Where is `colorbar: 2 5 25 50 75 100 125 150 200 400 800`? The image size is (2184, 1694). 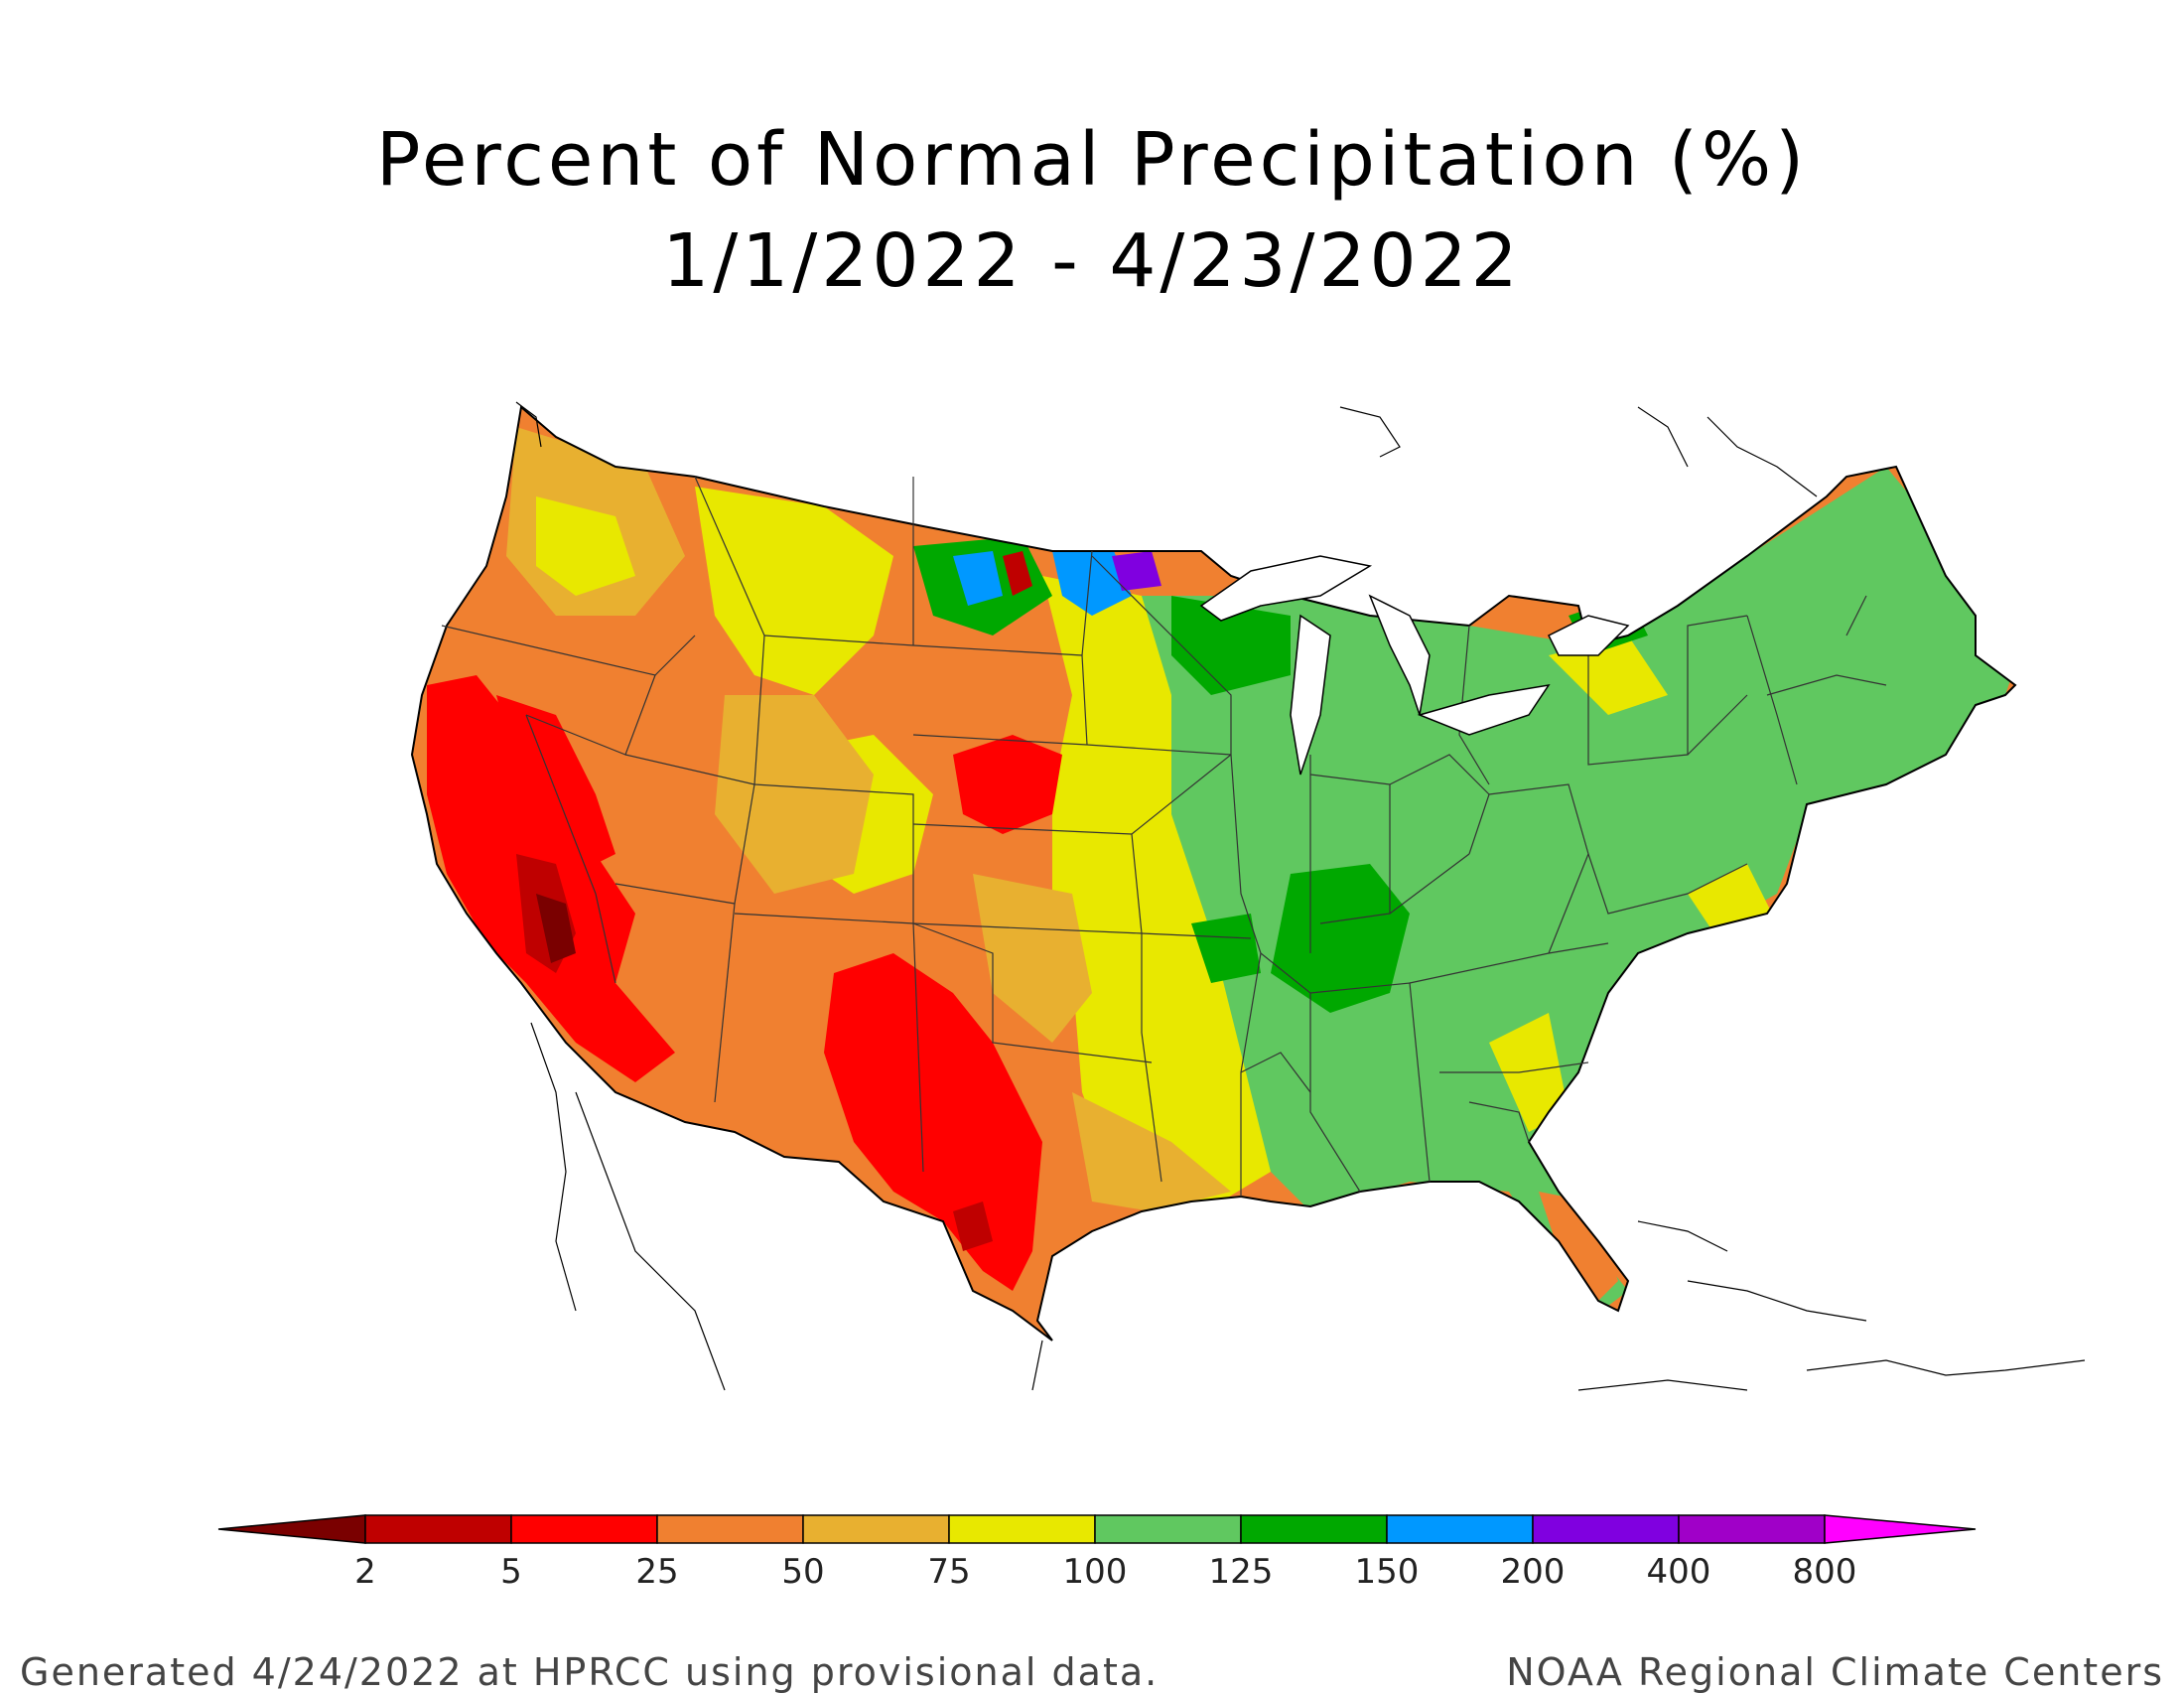 colorbar: 2 5 25 50 75 100 125 150 200 400 800 is located at coordinates (1097, 1553).